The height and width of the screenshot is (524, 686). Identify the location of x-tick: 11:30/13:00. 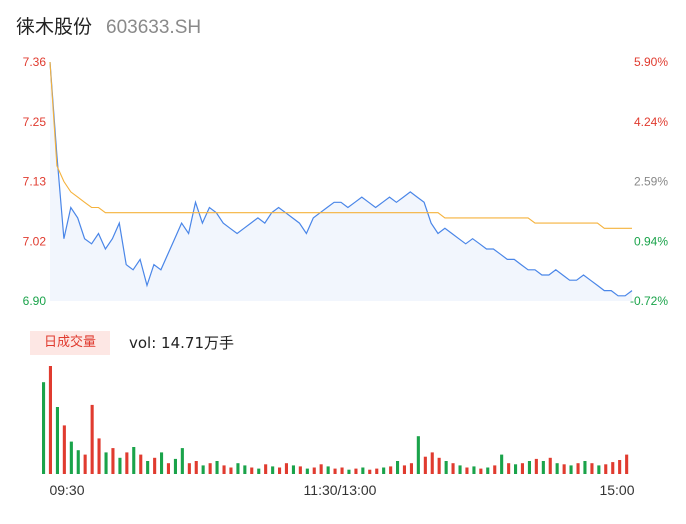
(340, 490).